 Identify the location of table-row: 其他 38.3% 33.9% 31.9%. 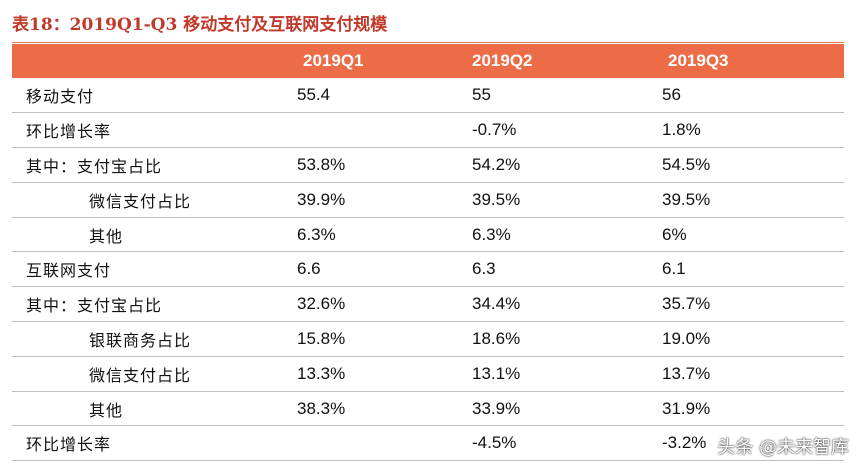
(428, 408).